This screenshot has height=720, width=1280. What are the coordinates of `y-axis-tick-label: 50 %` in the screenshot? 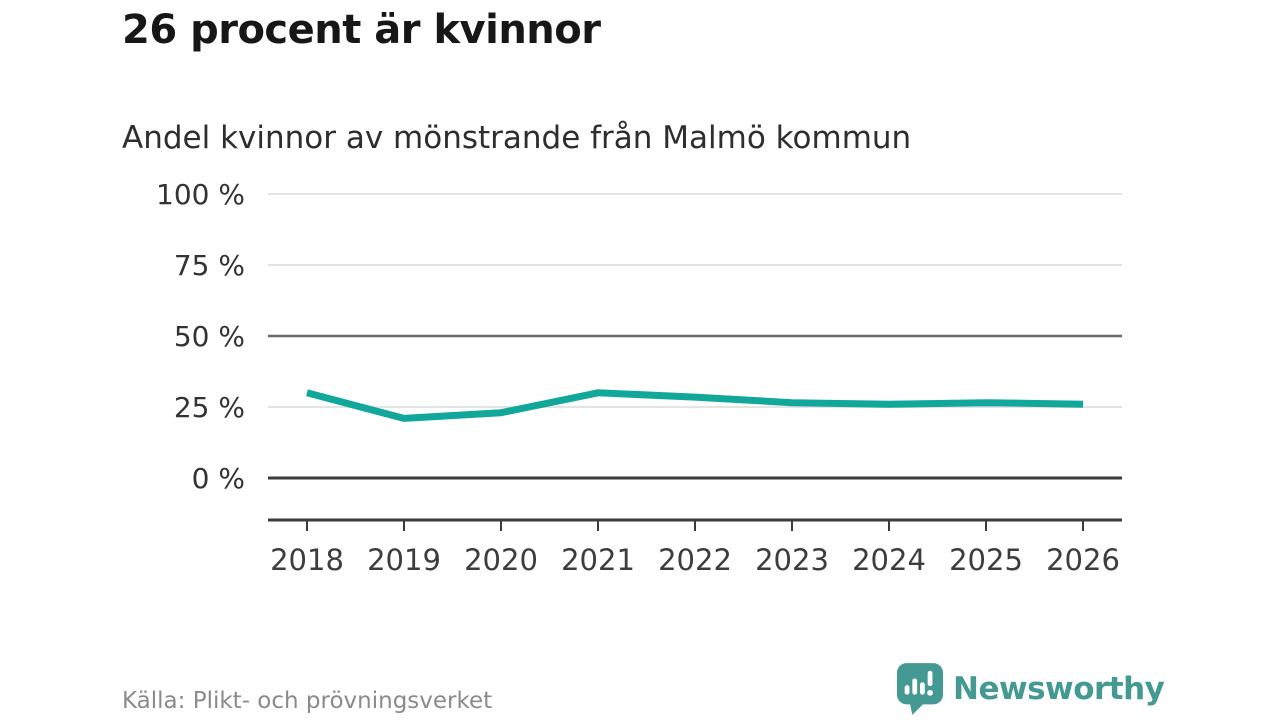 It's located at (209, 336).